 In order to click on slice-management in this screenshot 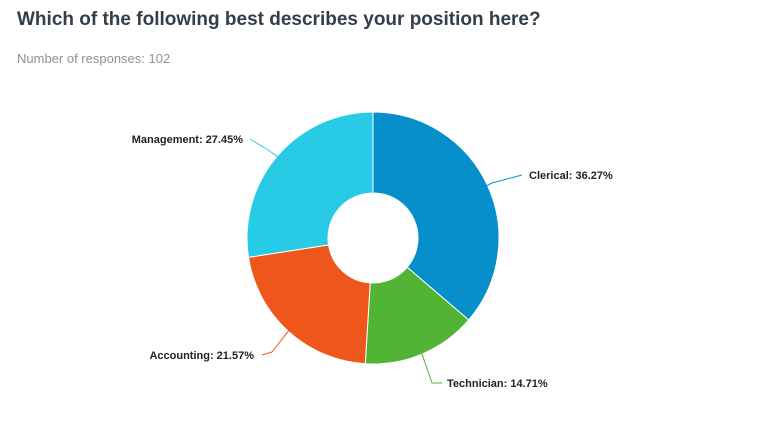, I will do `click(310, 184)`.